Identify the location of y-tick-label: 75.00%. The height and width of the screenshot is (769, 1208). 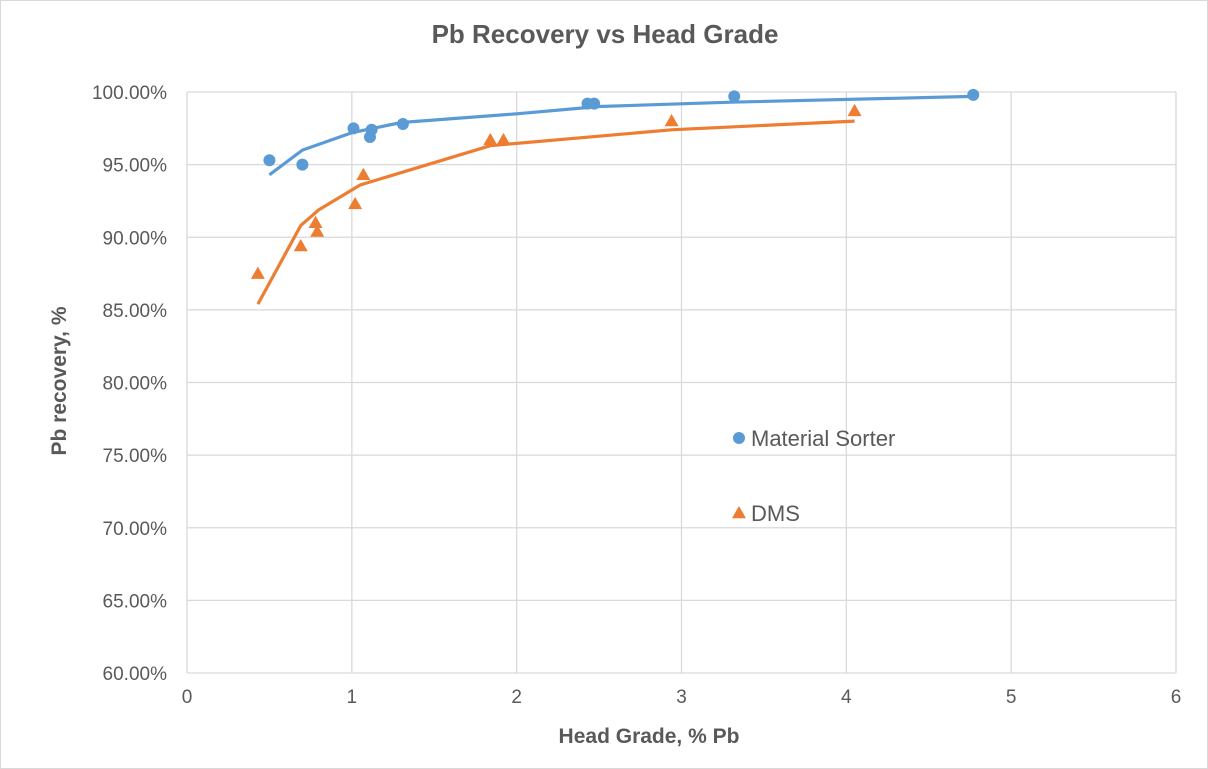
(135, 456).